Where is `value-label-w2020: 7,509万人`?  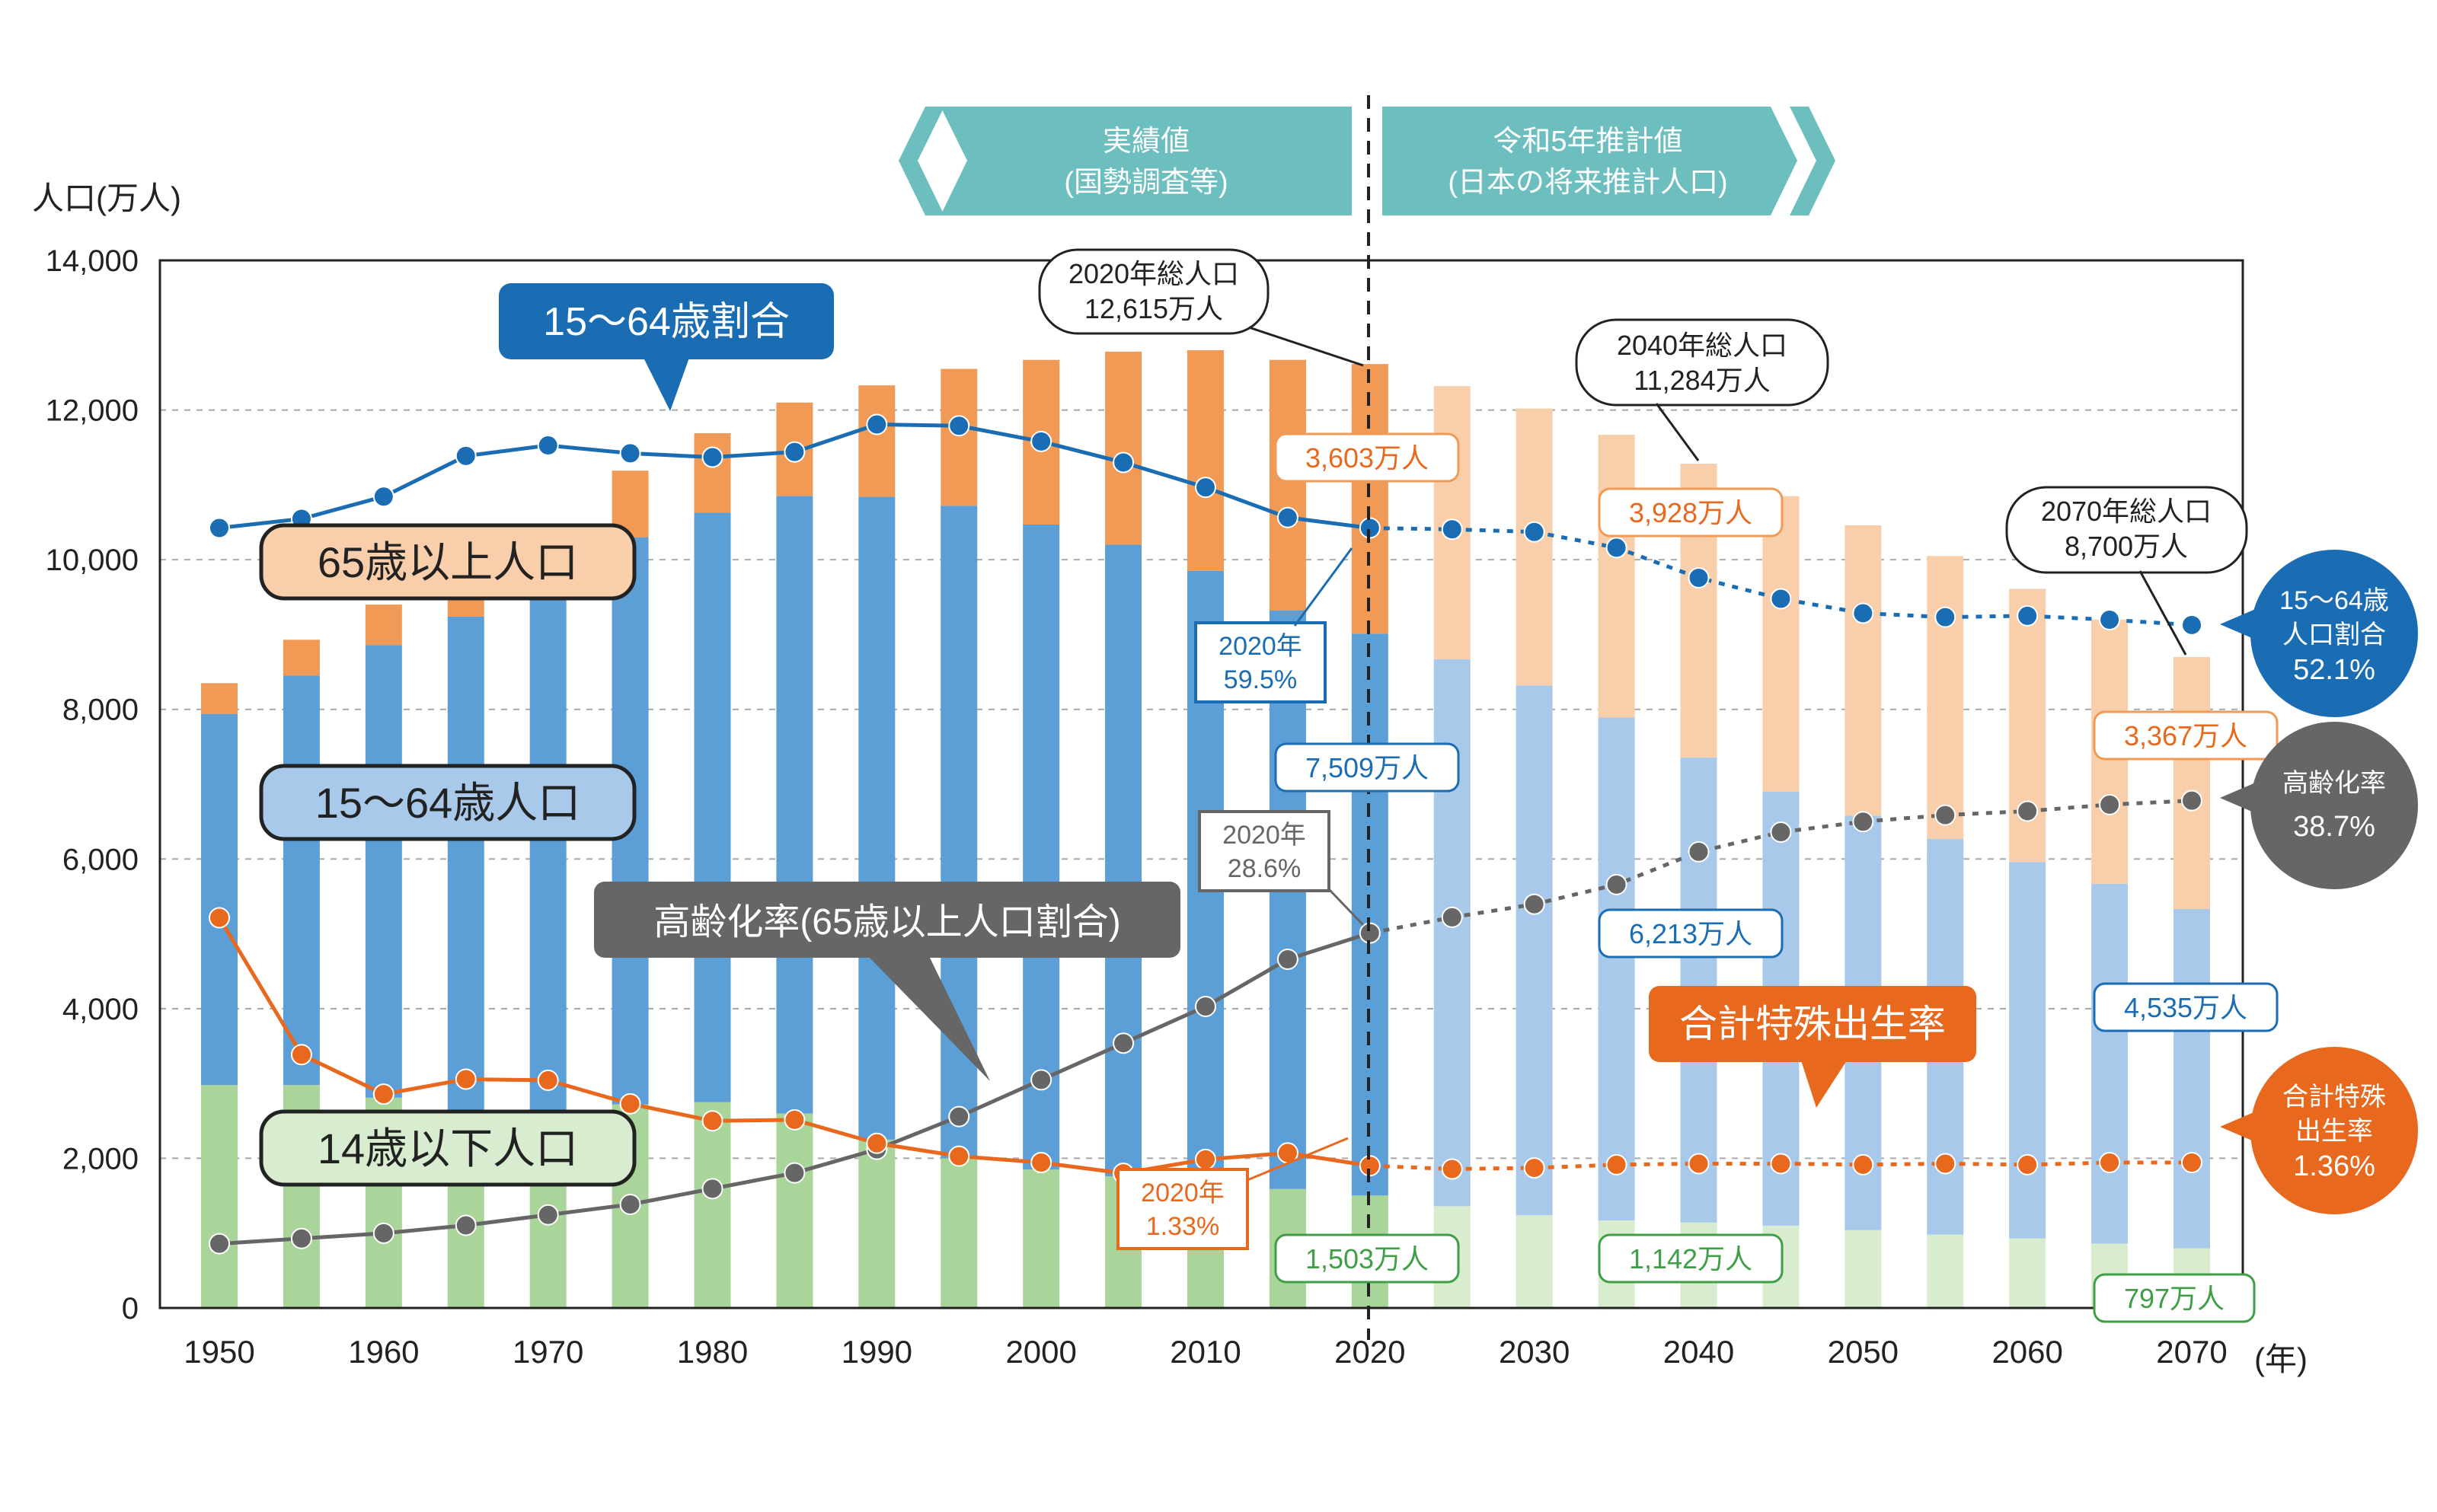
value-label-w2020: 7,509万人 is located at coordinates (1367, 767).